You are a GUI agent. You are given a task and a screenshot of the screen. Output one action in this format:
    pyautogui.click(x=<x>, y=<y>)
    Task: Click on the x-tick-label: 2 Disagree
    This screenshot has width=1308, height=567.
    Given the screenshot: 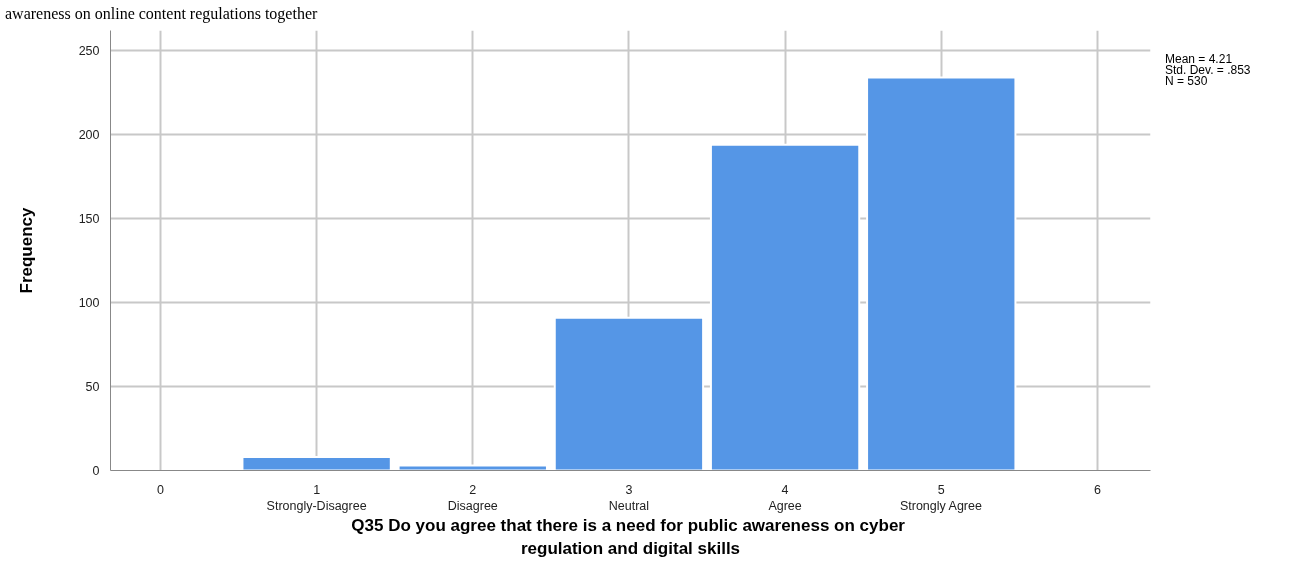 What is the action you would take?
    pyautogui.click(x=472, y=498)
    